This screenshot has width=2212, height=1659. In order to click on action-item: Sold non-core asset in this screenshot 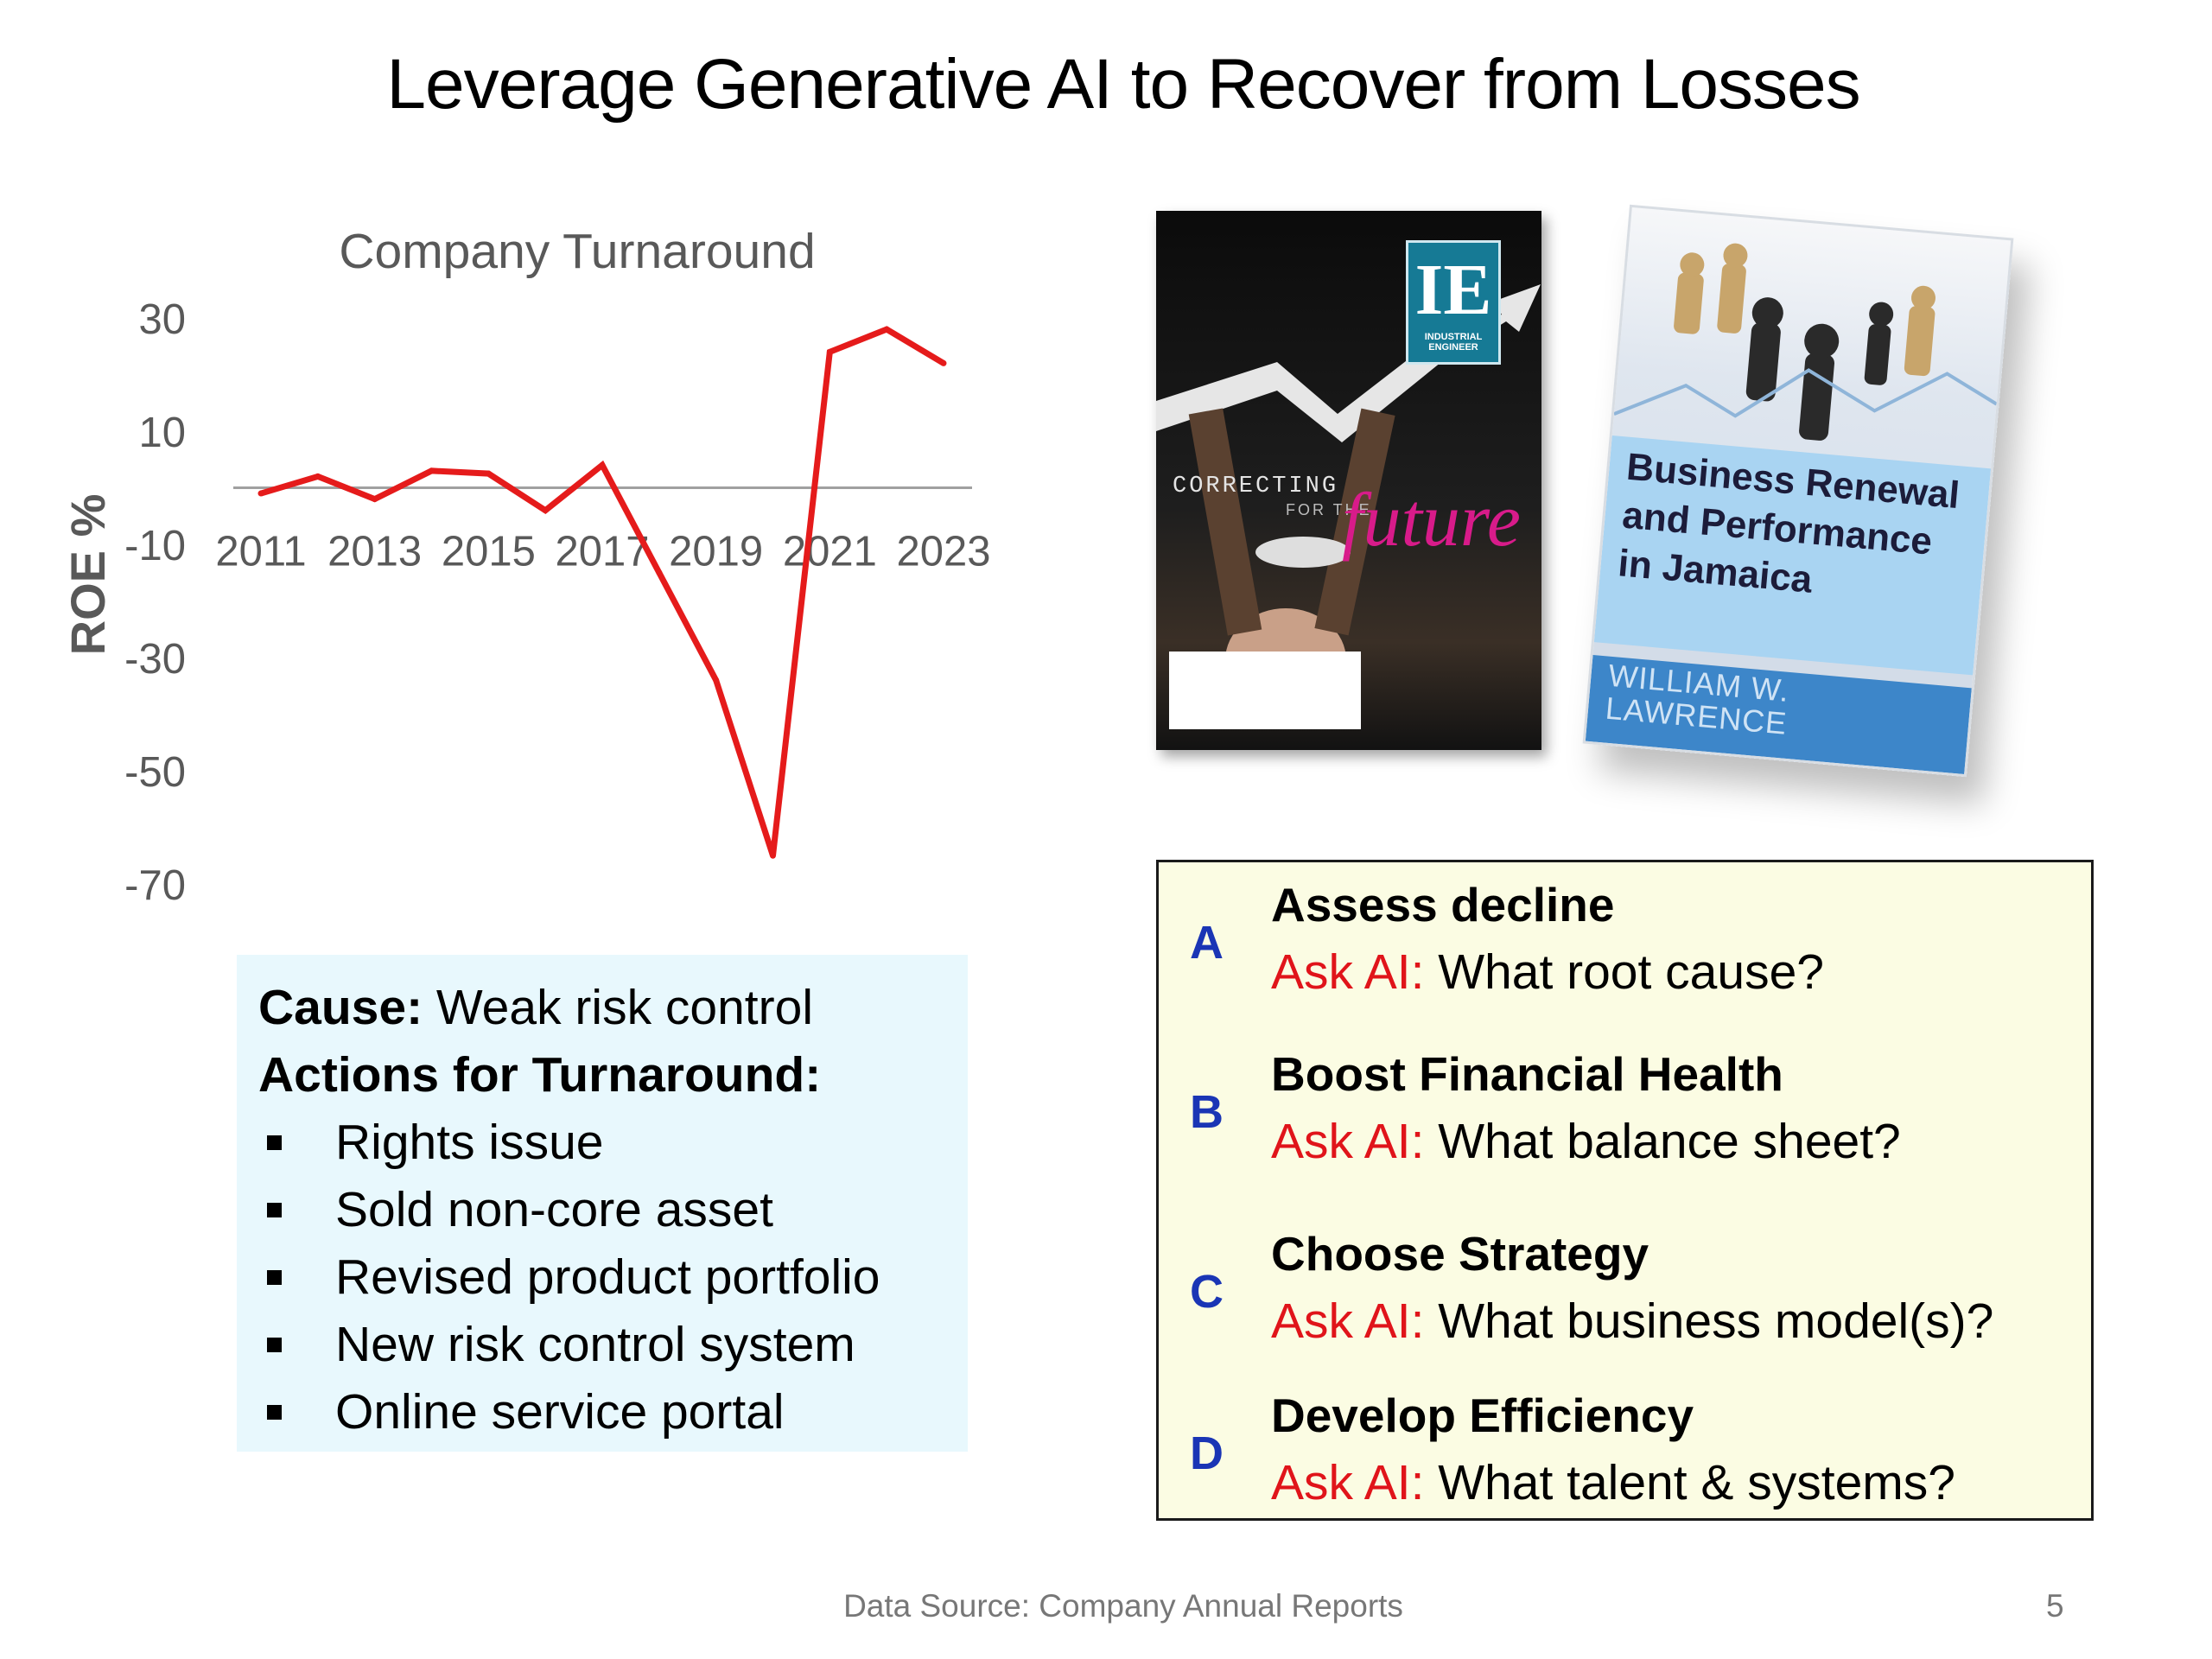, I will do `click(613, 1209)`.